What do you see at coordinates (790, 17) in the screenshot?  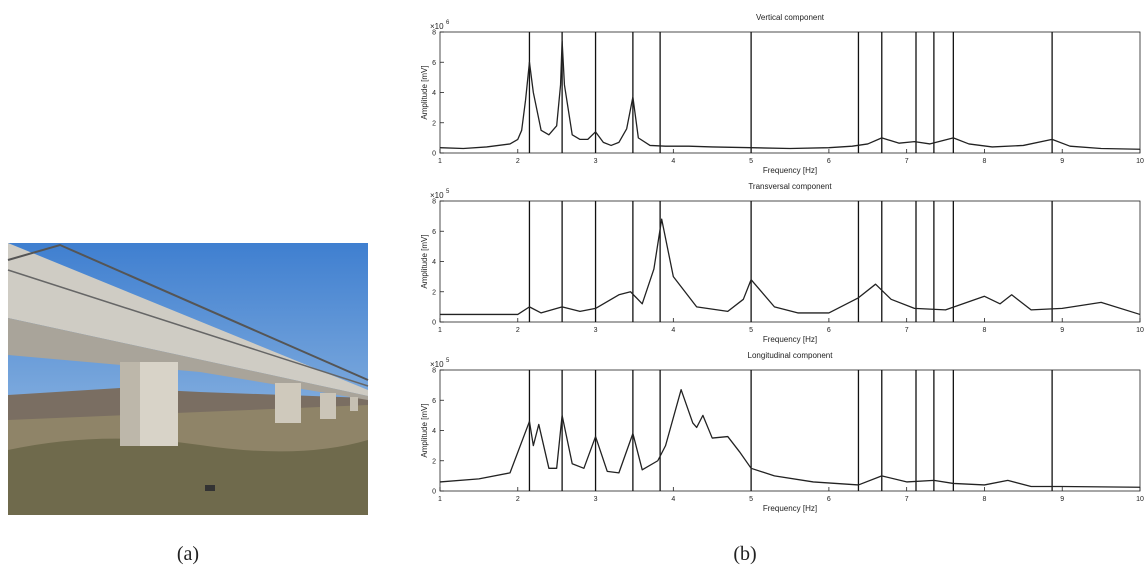 I see `chart-title: Vertical component` at bounding box center [790, 17].